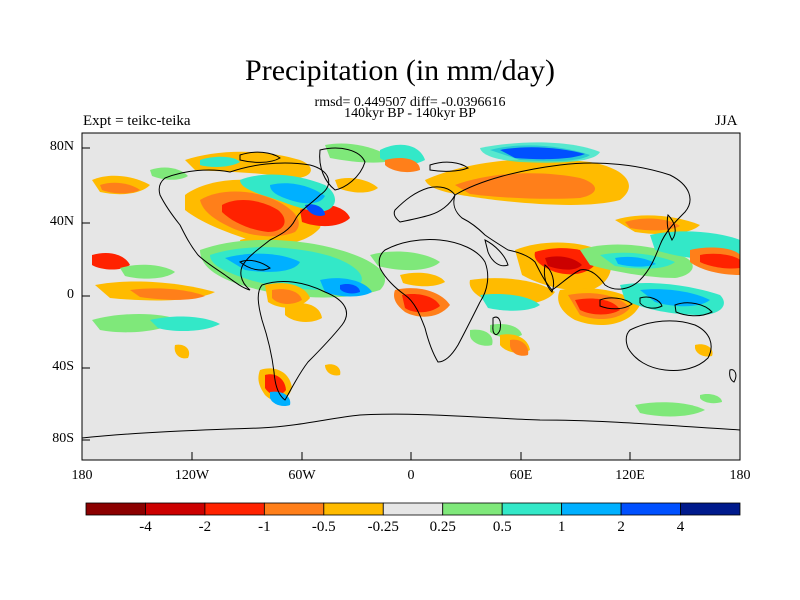 The height and width of the screenshot is (600, 800). I want to click on lon-label: 60E, so click(521, 475).